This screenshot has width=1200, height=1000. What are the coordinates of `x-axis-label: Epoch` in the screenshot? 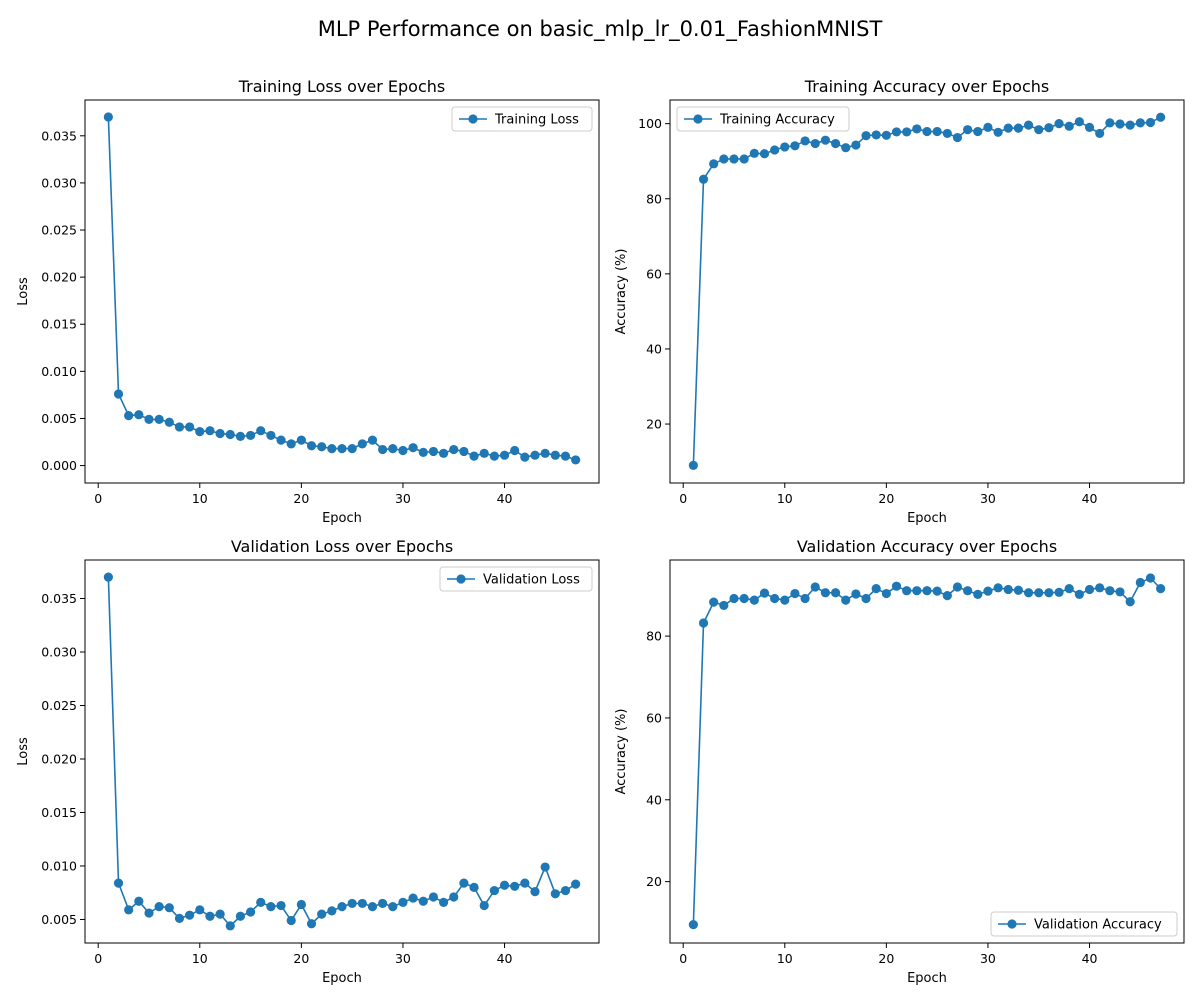 It's located at (342, 978).